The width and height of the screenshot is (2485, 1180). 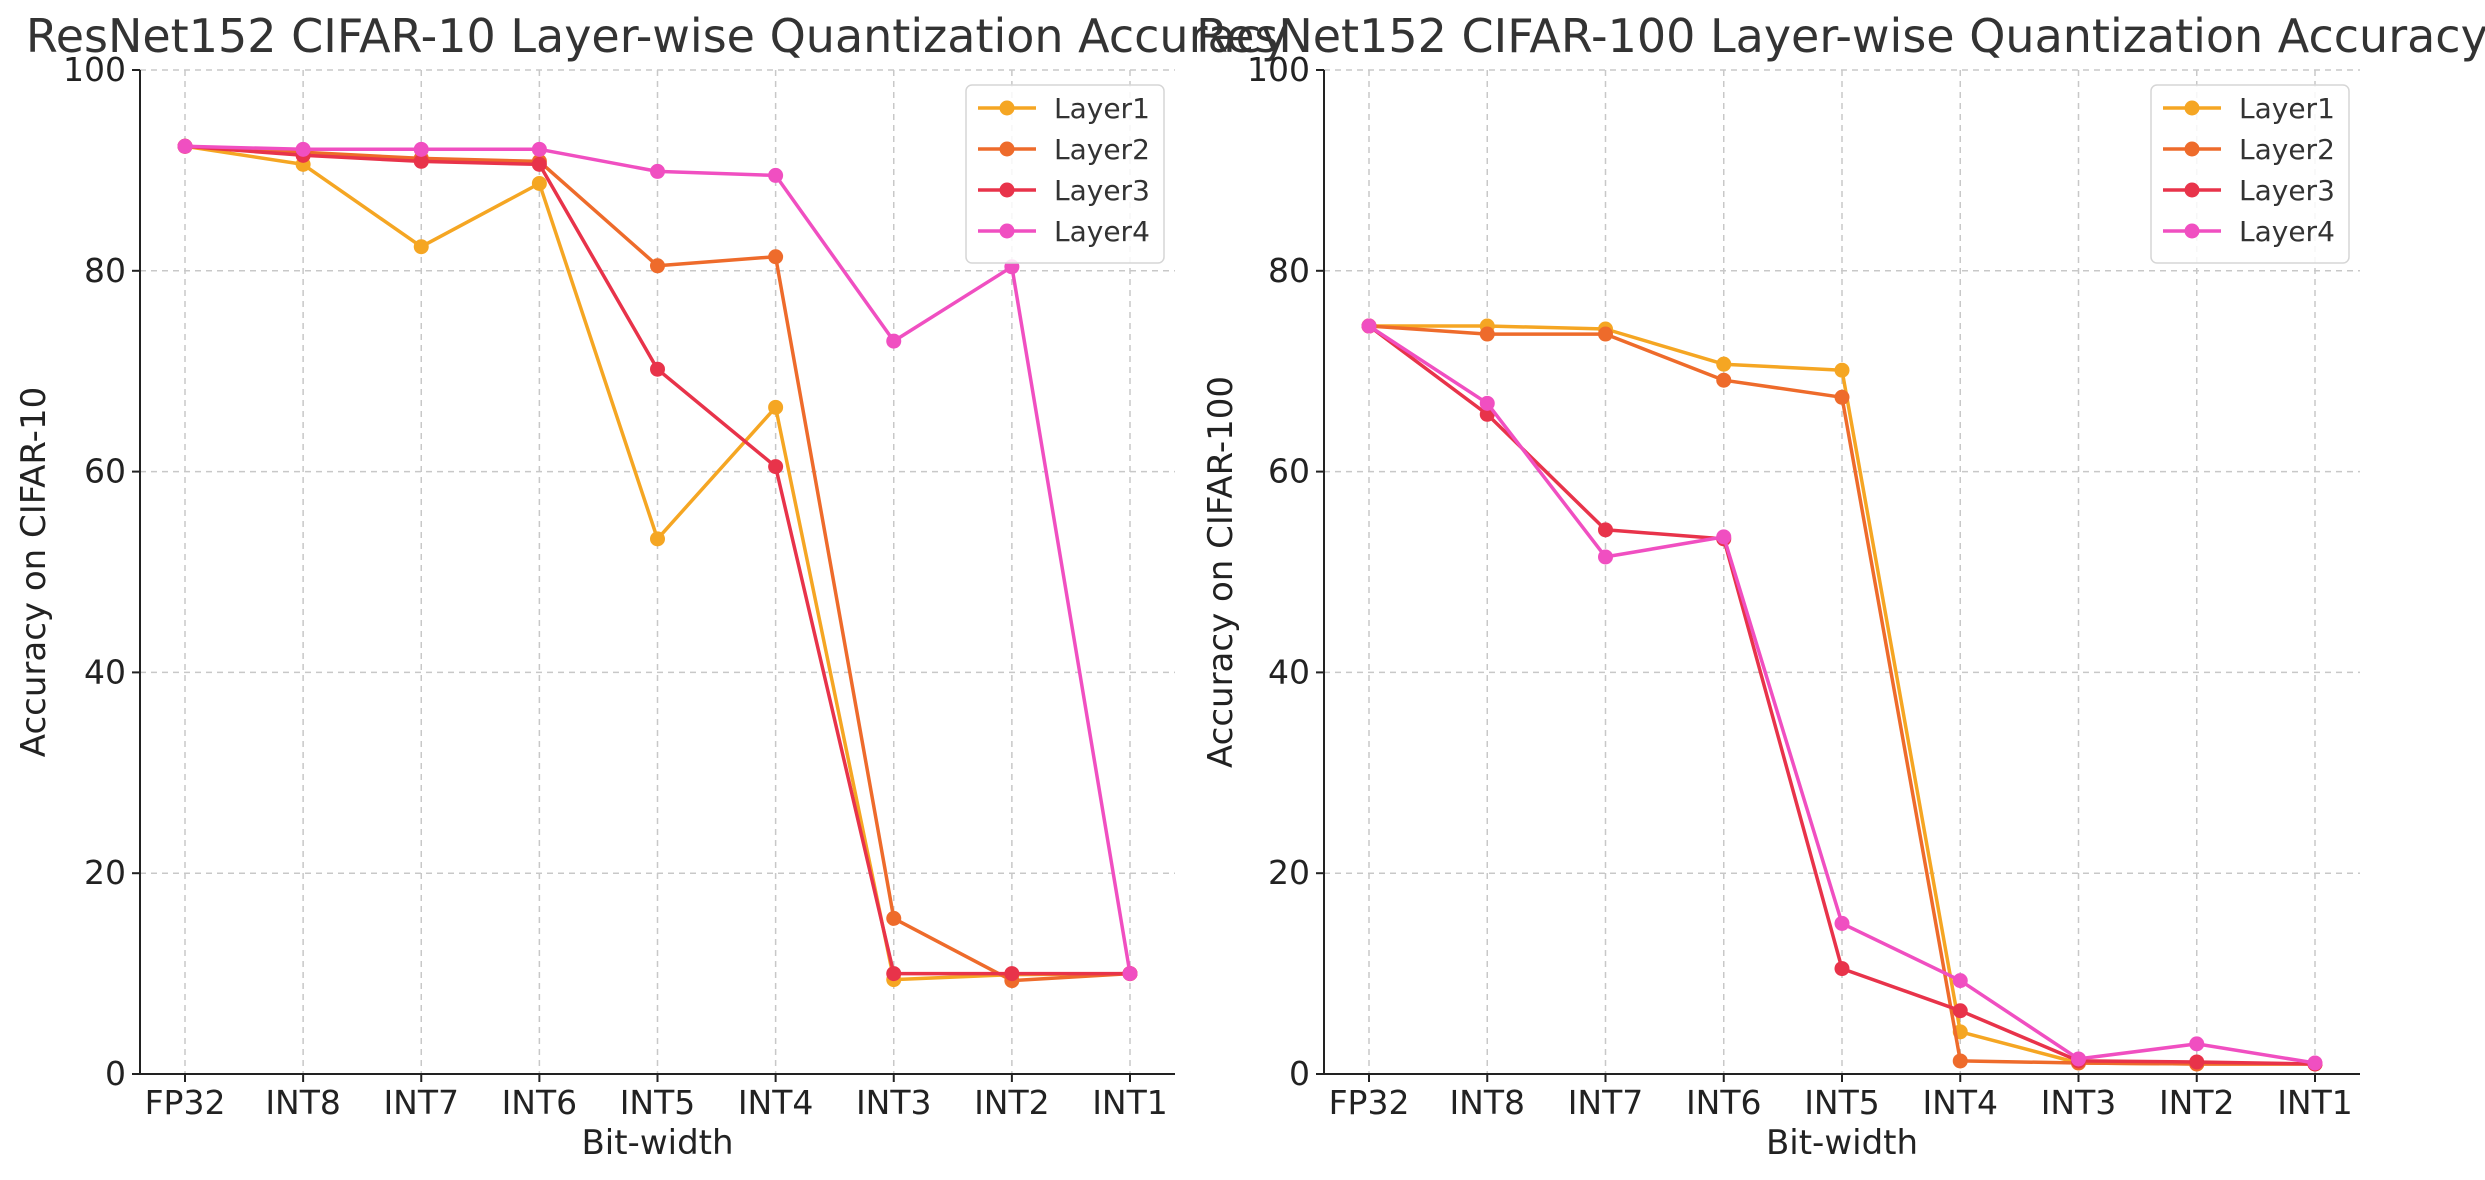 I want to click on legend-item: Layer4, so click(x=1064, y=231).